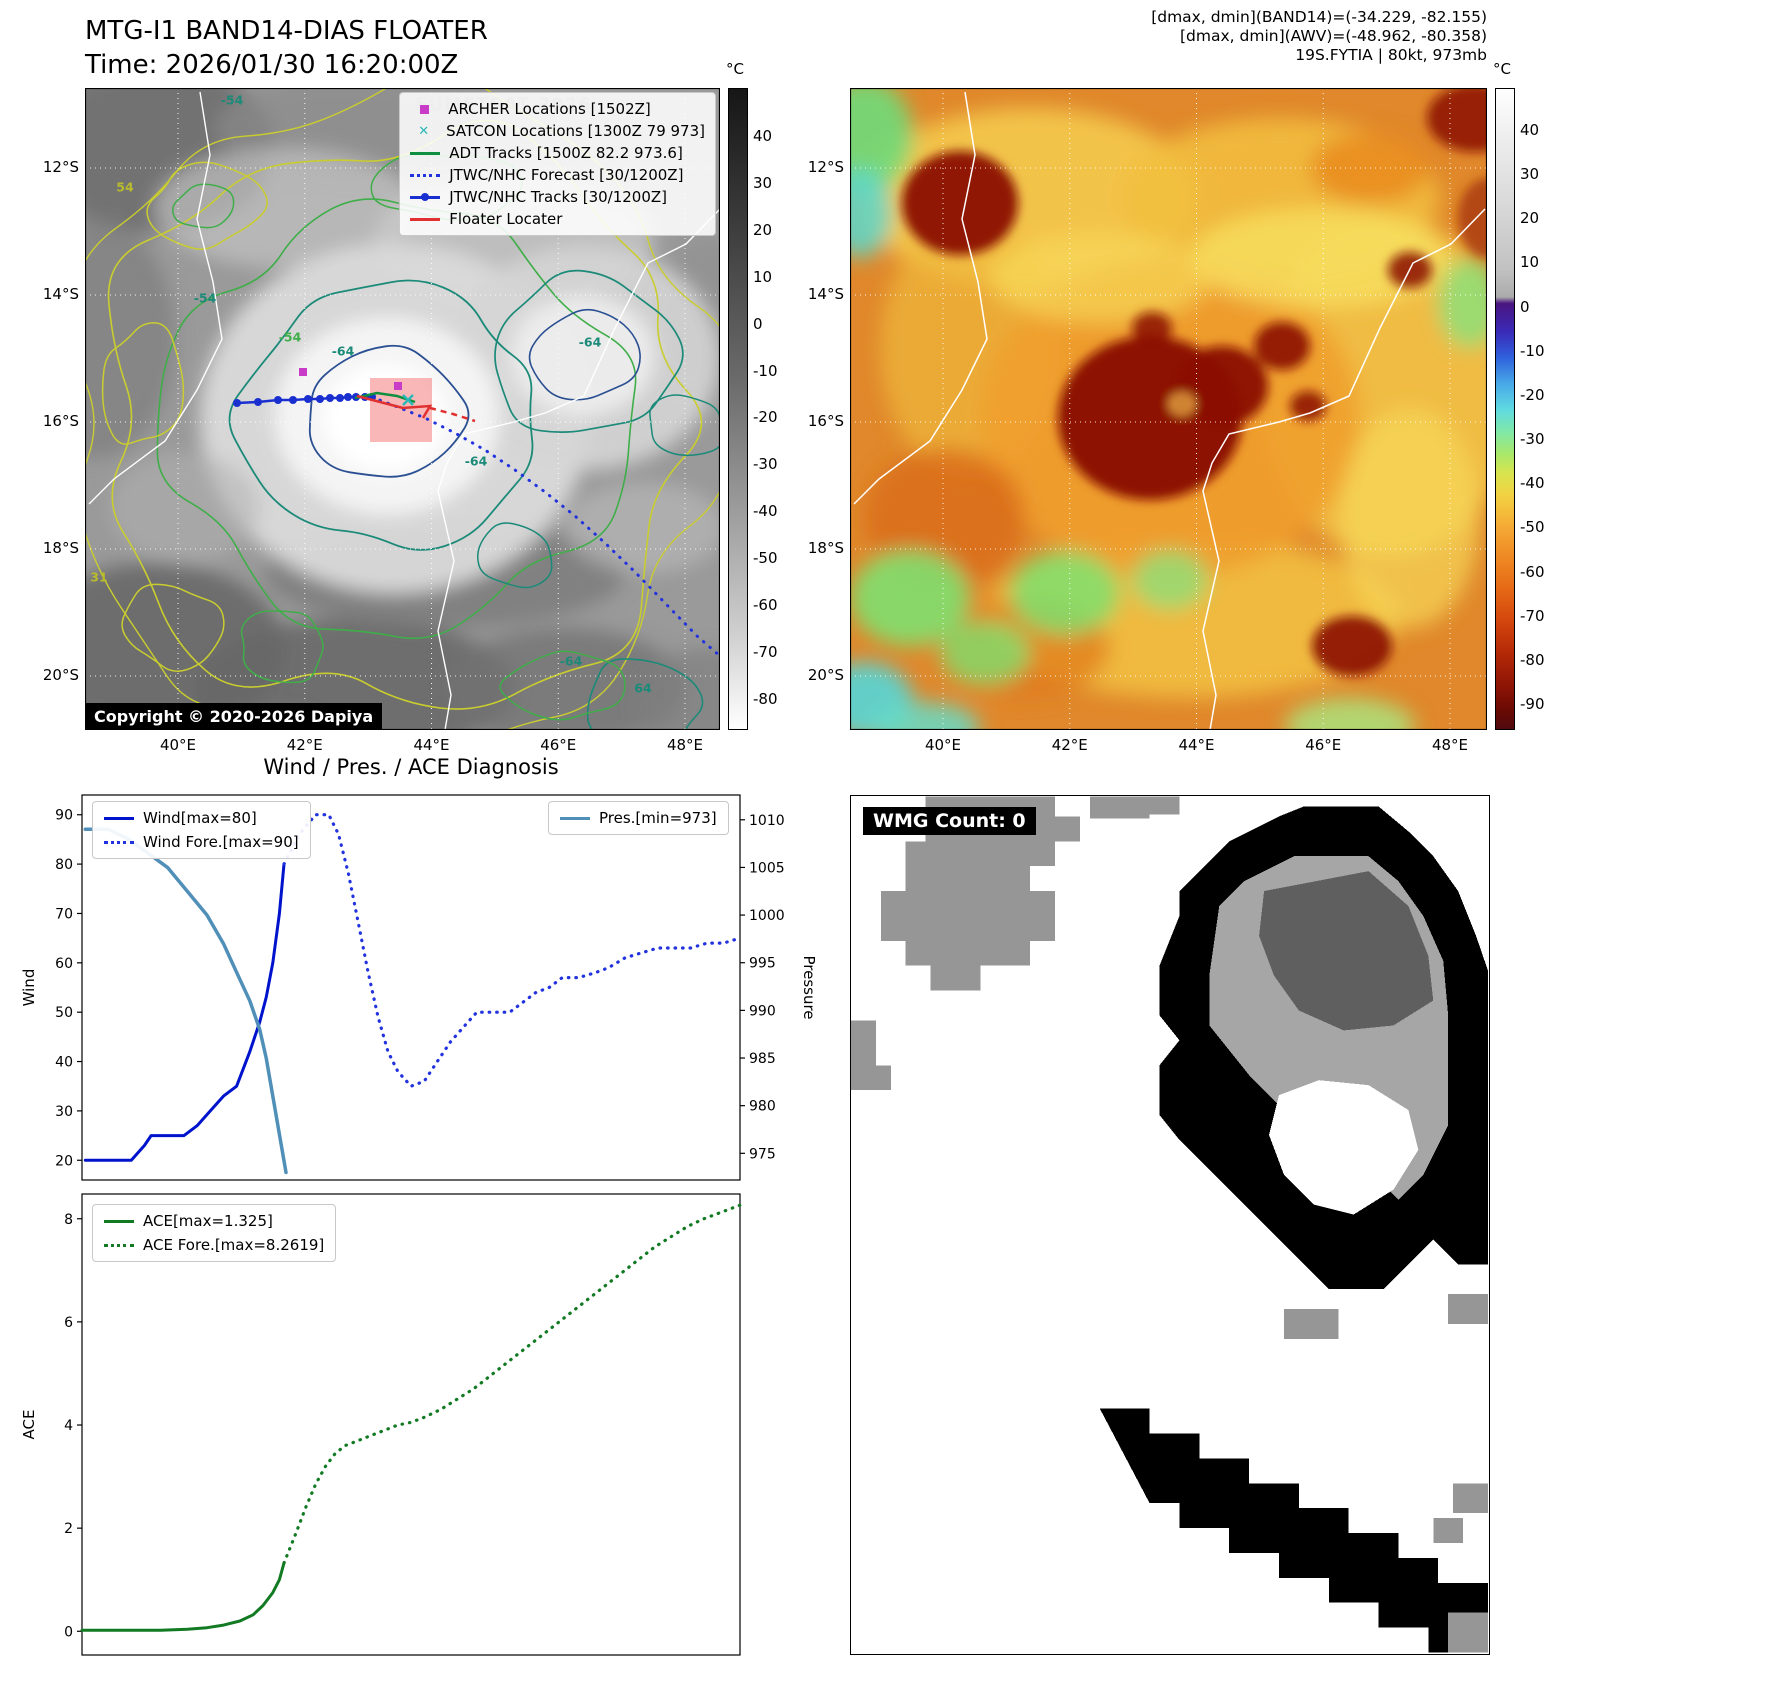 This screenshot has height=1690, width=1788. What do you see at coordinates (1391, 55) in the screenshot?
I see `storm-id-intensity: 19S.FYTIA | 80kt, 973mb` at bounding box center [1391, 55].